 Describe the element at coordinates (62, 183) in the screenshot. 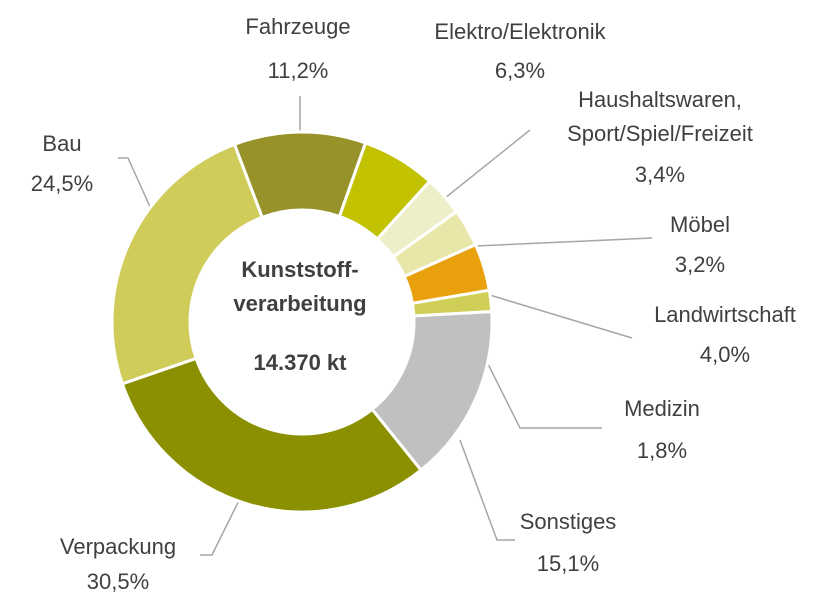

I see `segment-value-label: 24,5%` at that location.